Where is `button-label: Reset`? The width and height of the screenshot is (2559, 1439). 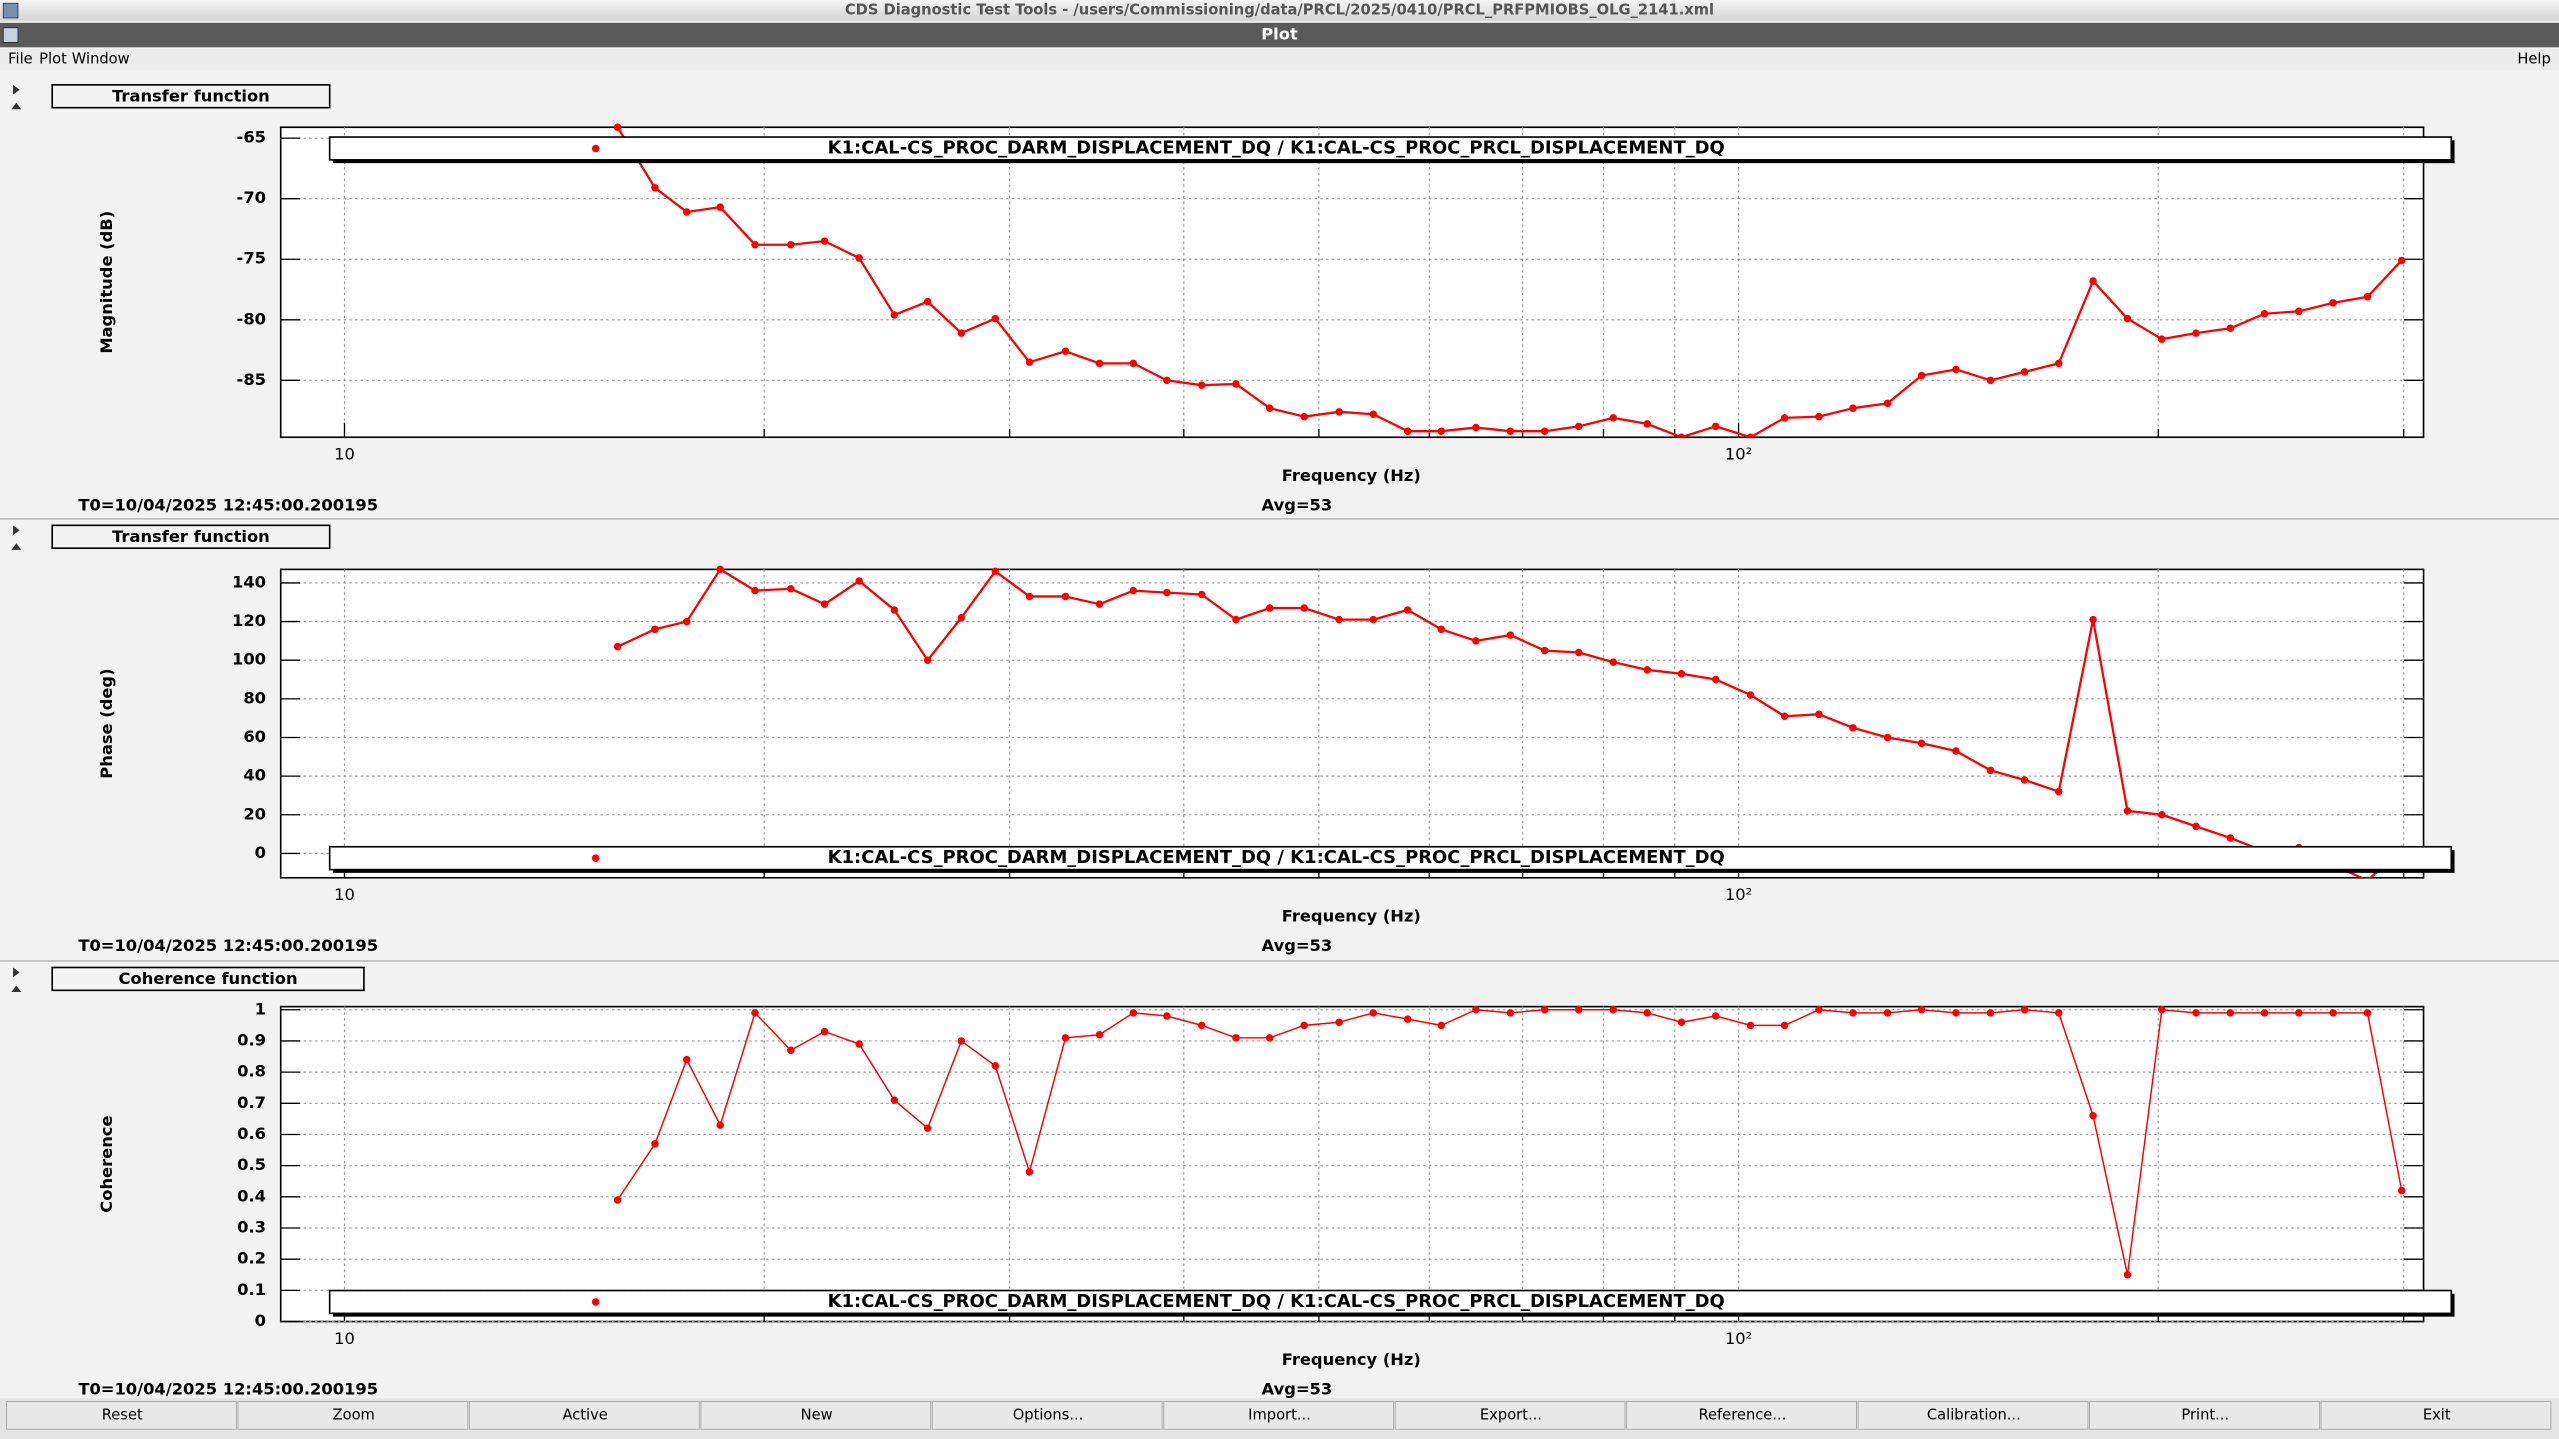 button-label: Reset is located at coordinates (122, 1414).